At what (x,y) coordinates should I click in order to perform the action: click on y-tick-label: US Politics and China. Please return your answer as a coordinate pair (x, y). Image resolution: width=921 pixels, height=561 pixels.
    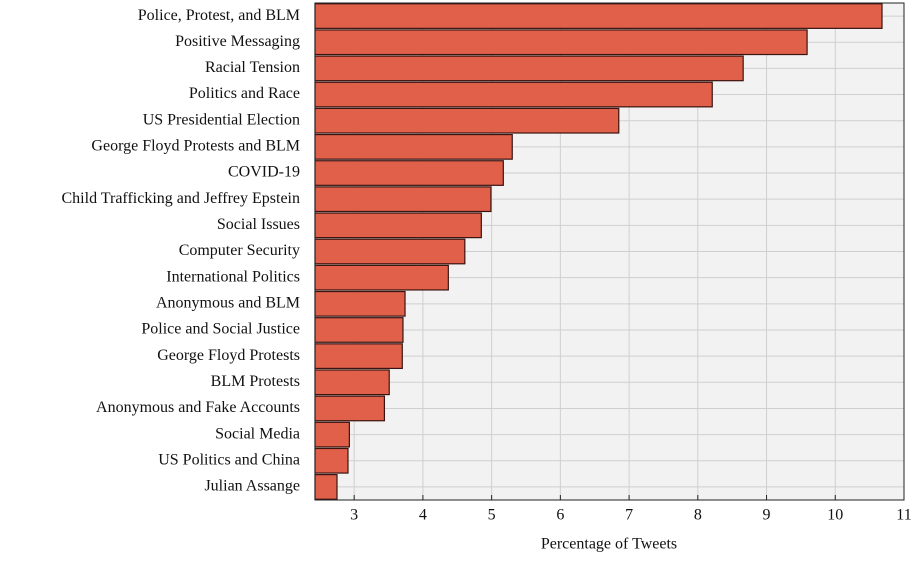
    Looking at the image, I should click on (229, 459).